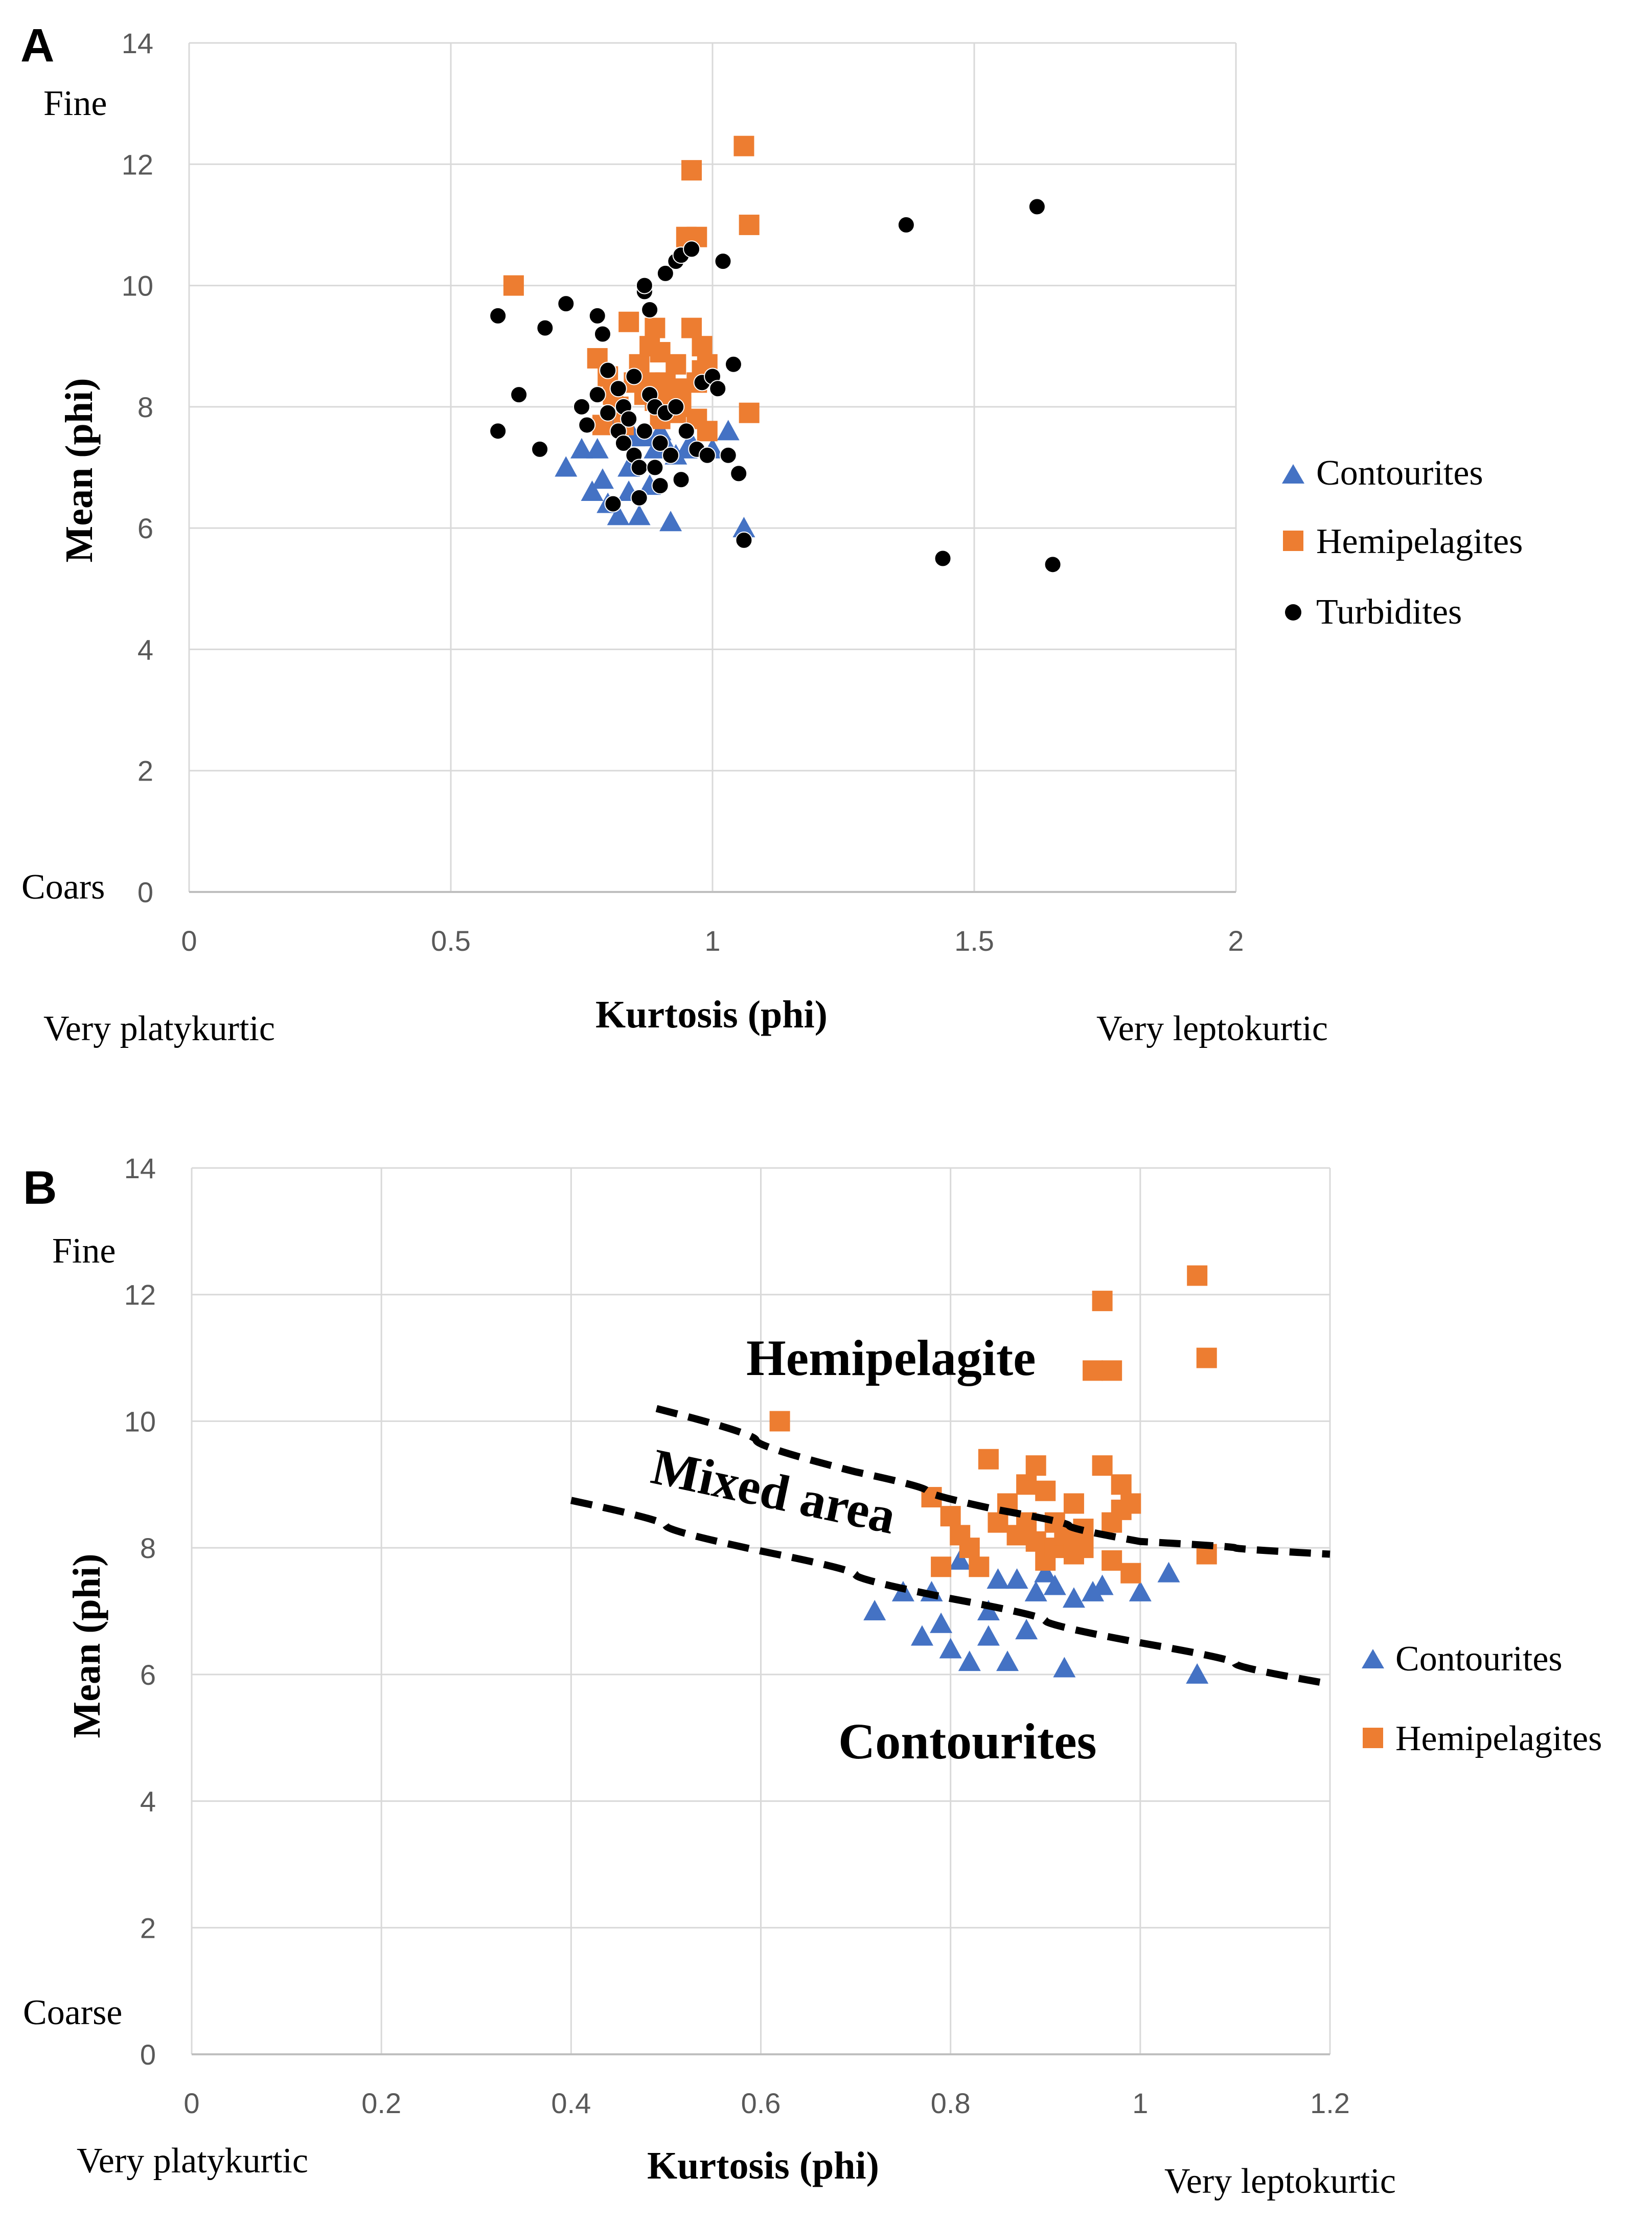 This screenshot has height=2223, width=1652. What do you see at coordinates (79, 470) in the screenshot?
I see `panel-a-y-axis-title: Mean (phi)` at bounding box center [79, 470].